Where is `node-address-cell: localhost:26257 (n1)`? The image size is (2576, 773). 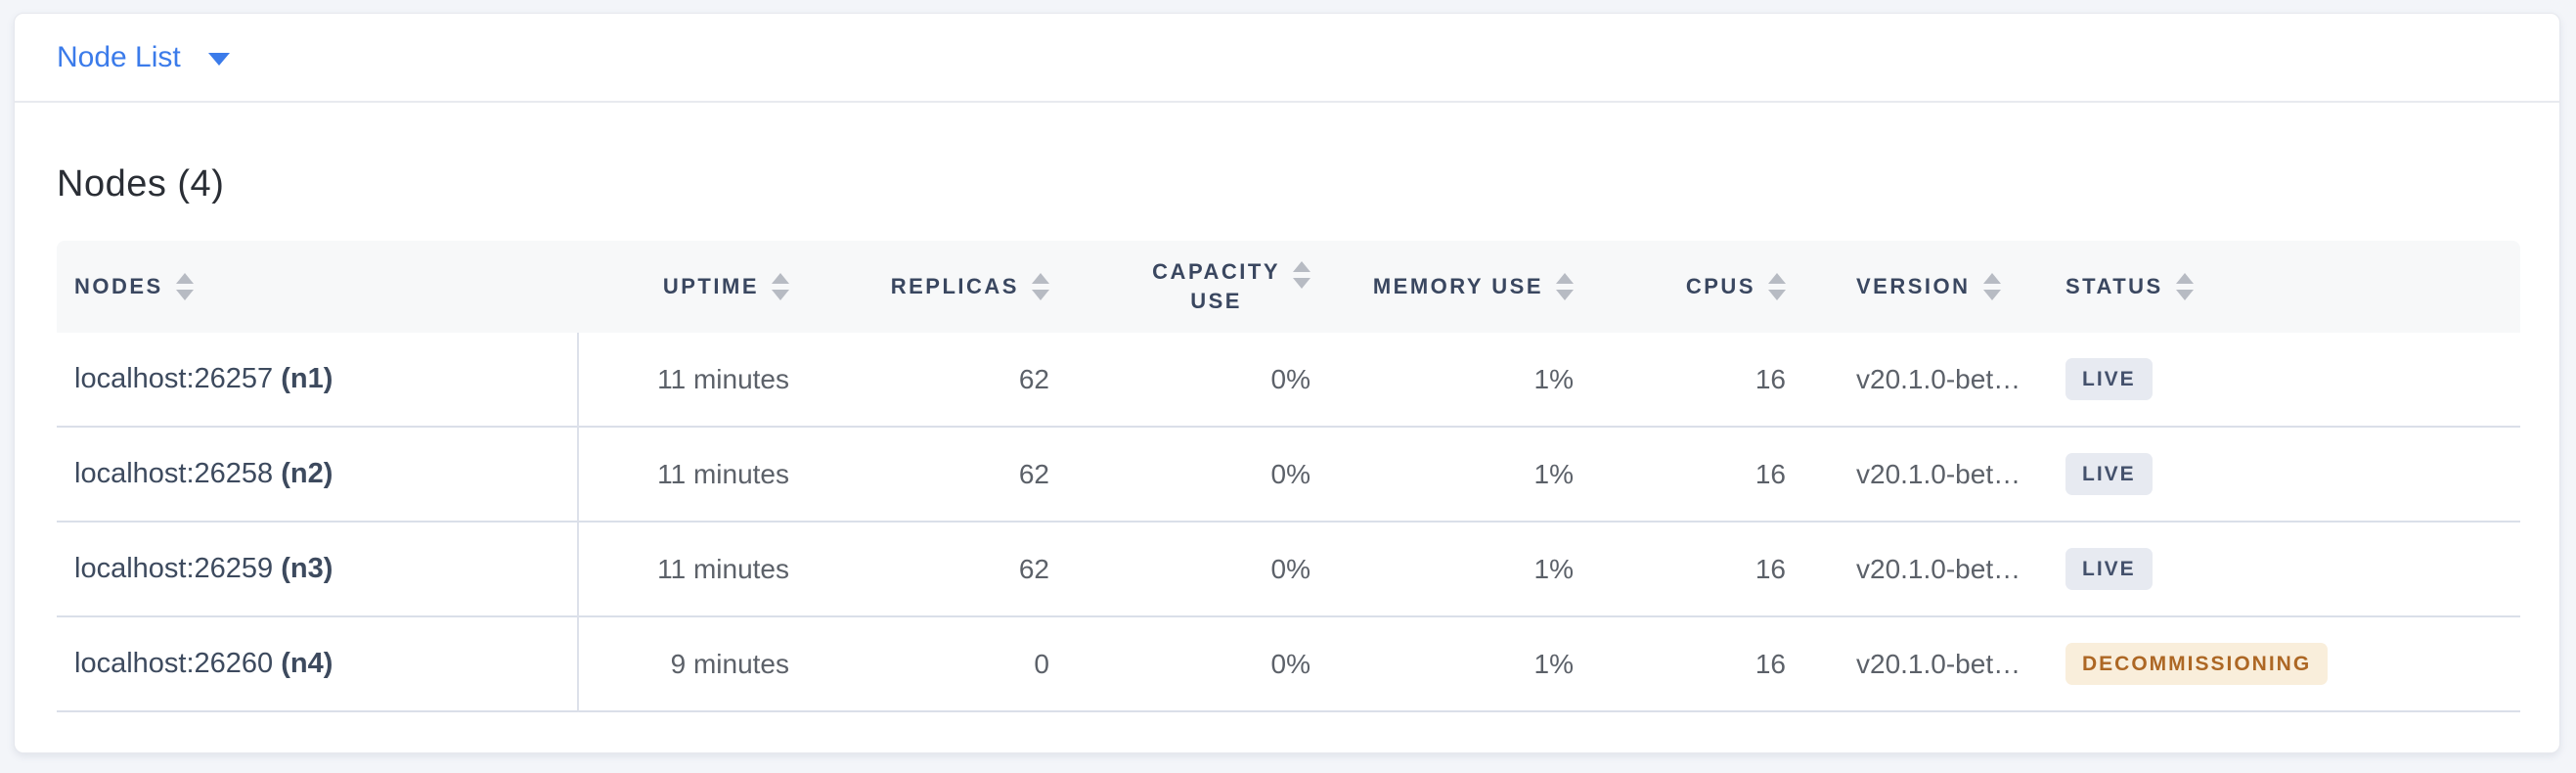
node-address-cell: localhost:26257 (n1) is located at coordinates (318, 381).